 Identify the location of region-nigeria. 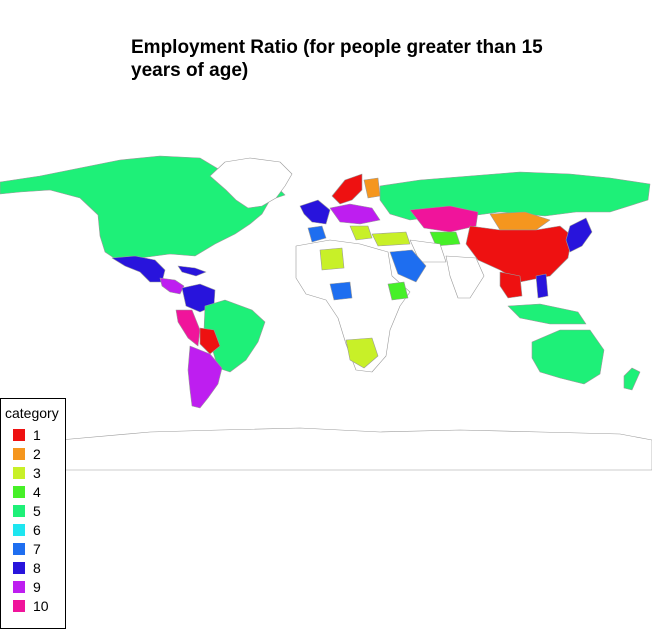
(341, 291).